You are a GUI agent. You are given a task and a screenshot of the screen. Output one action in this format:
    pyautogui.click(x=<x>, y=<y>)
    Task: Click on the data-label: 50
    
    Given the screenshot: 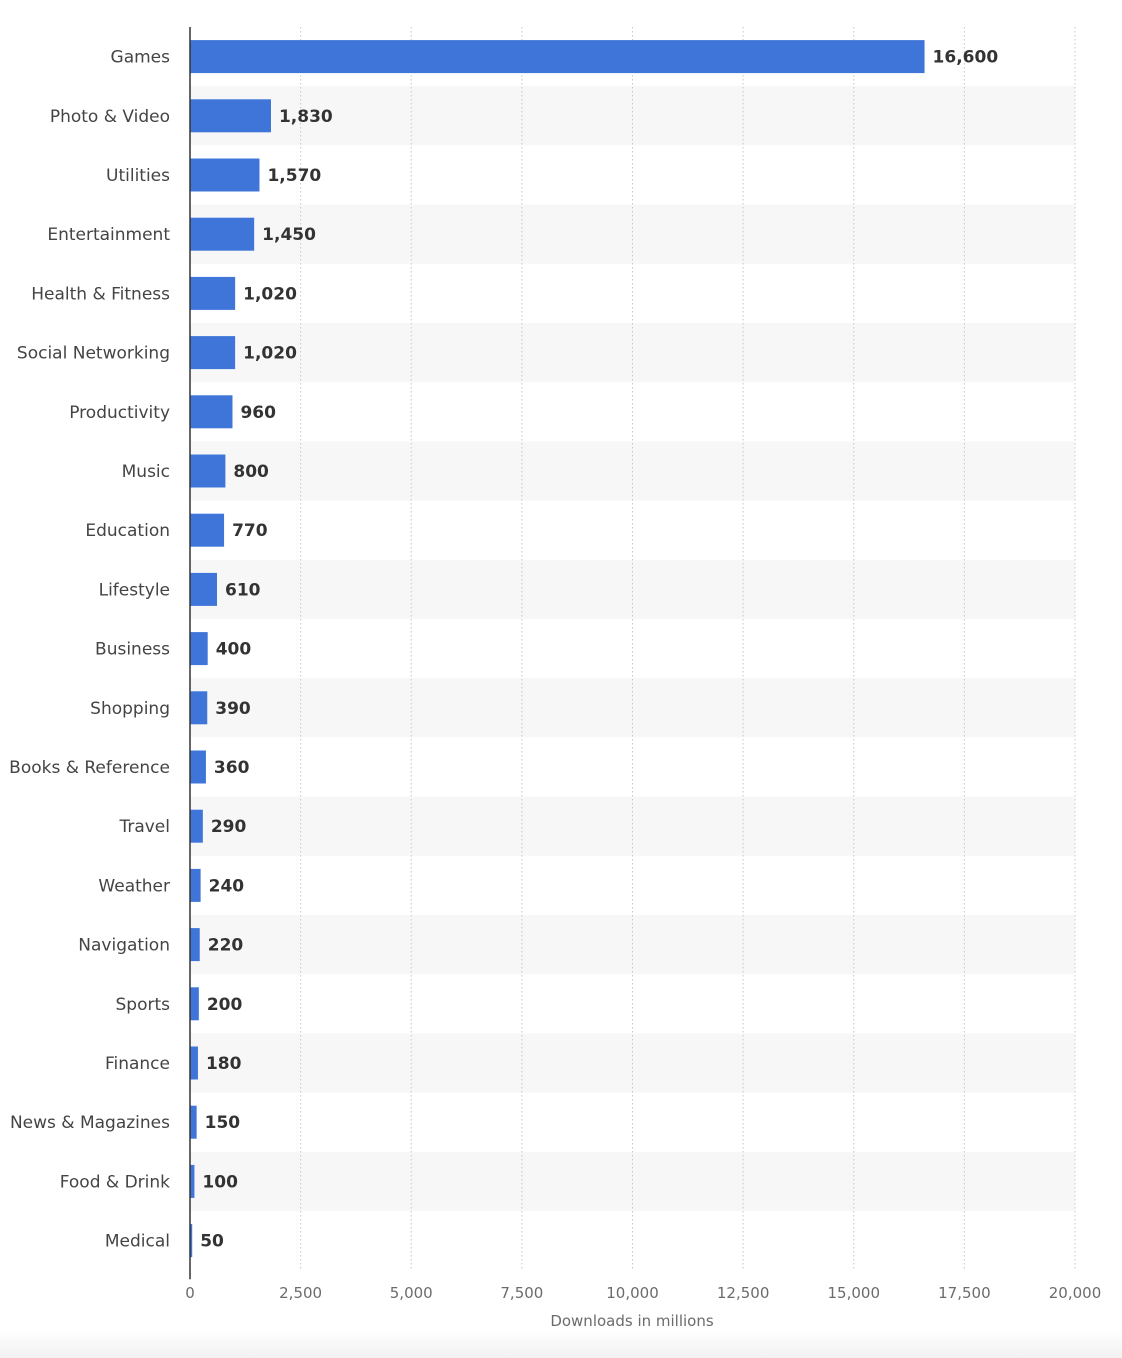 What is the action you would take?
    pyautogui.click(x=212, y=1242)
    